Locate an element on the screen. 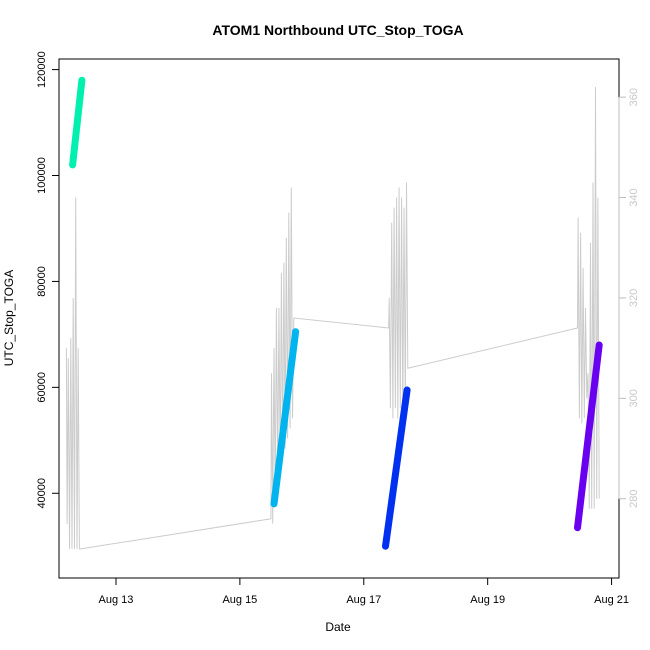  y2-tick-label: 280 is located at coordinates (634, 499).